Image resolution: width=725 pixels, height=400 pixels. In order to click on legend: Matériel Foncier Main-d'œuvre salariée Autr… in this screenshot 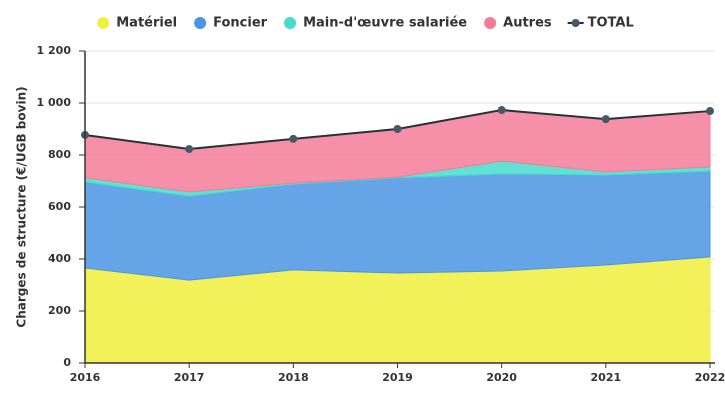, I will do `click(365, 23)`.